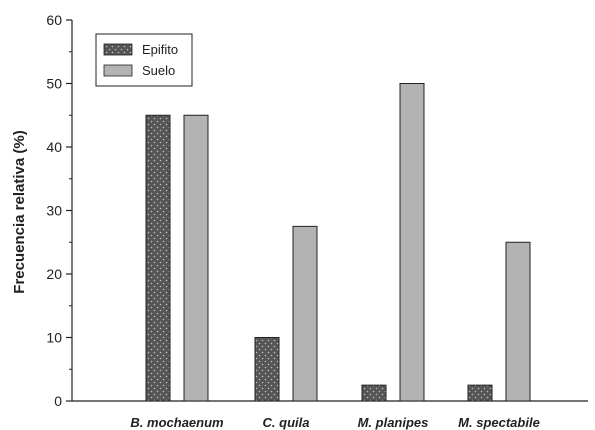 This screenshot has width=595, height=430. What do you see at coordinates (54, 274) in the screenshot?
I see `y-tick-label: 20` at bounding box center [54, 274].